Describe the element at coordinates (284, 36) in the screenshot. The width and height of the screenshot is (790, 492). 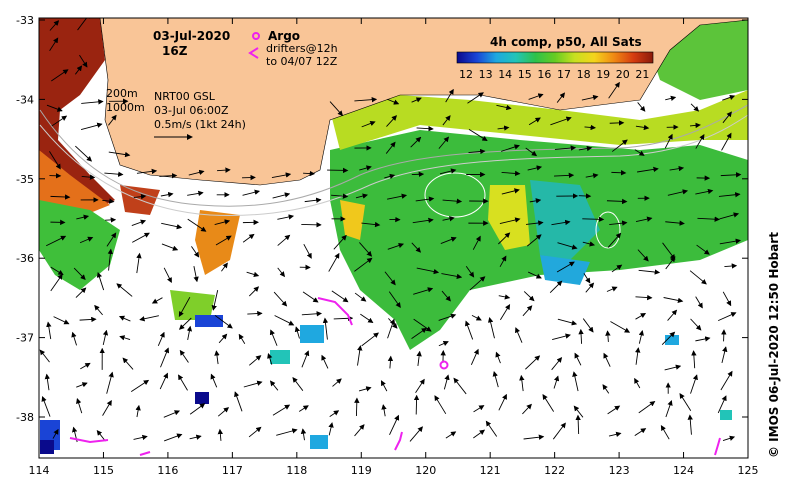
I see `argo-legend-label: Argo` at that location.